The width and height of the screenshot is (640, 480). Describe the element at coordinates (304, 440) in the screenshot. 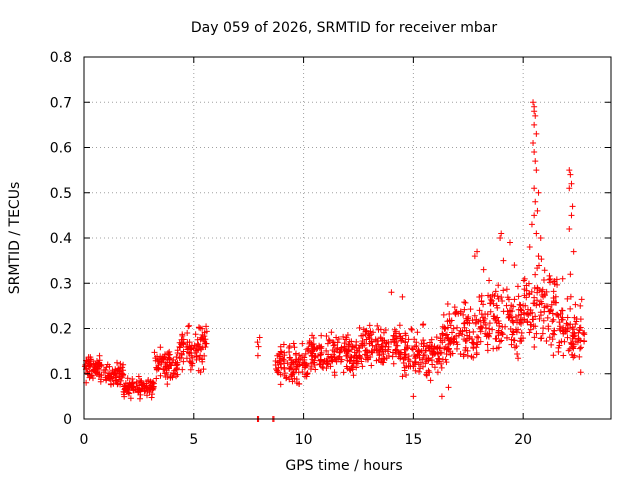

I see `x-tick-label: 10` at that location.